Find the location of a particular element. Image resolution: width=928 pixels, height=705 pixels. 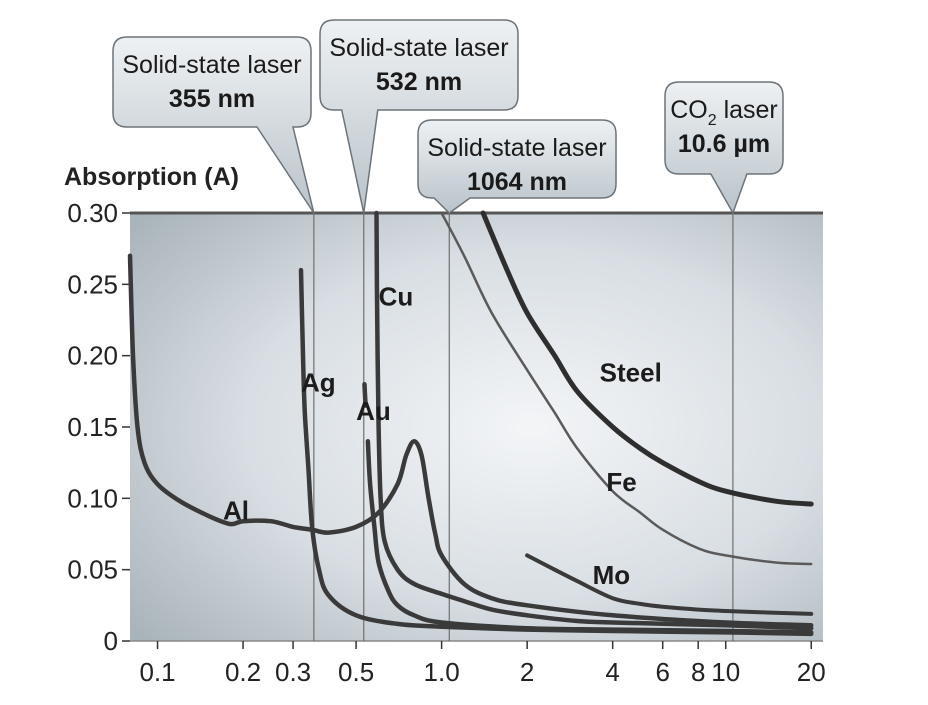

callout-line2: 532 nm is located at coordinates (419, 82).